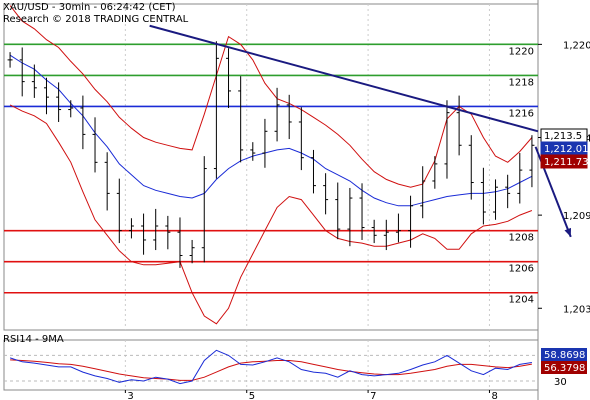 The width and height of the screenshot is (590, 400). Describe the element at coordinates (252, 395) in the screenshot. I see `time-tick-label: 5` at that location.